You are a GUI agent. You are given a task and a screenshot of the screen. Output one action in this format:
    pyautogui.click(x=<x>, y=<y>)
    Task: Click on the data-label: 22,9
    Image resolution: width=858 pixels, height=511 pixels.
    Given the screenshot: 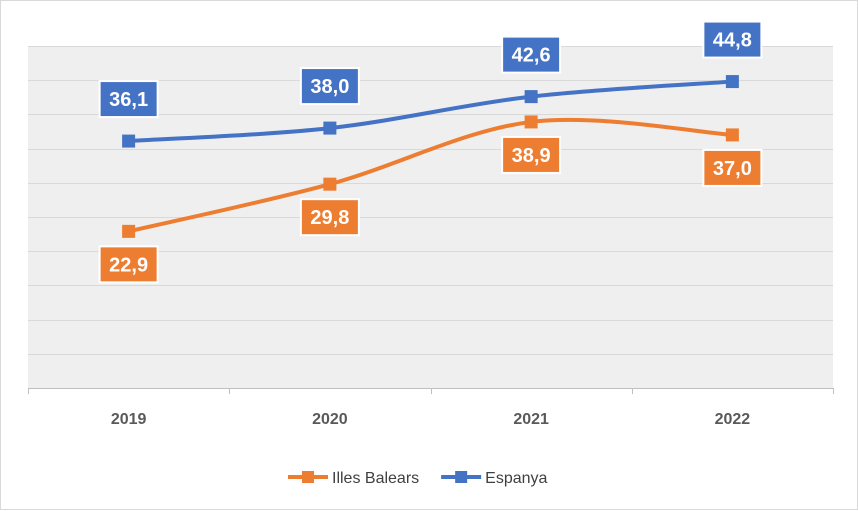 What is the action you would take?
    pyautogui.click(x=128, y=264)
    